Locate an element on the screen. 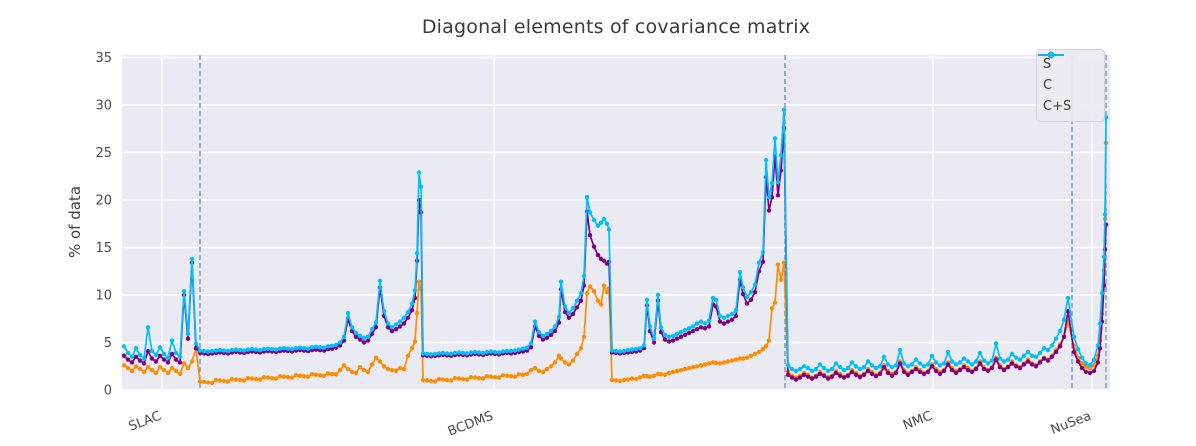 Image resolution: width=1196 pixels, height=446 pixels. legend: S C C+S is located at coordinates (1070, 85).